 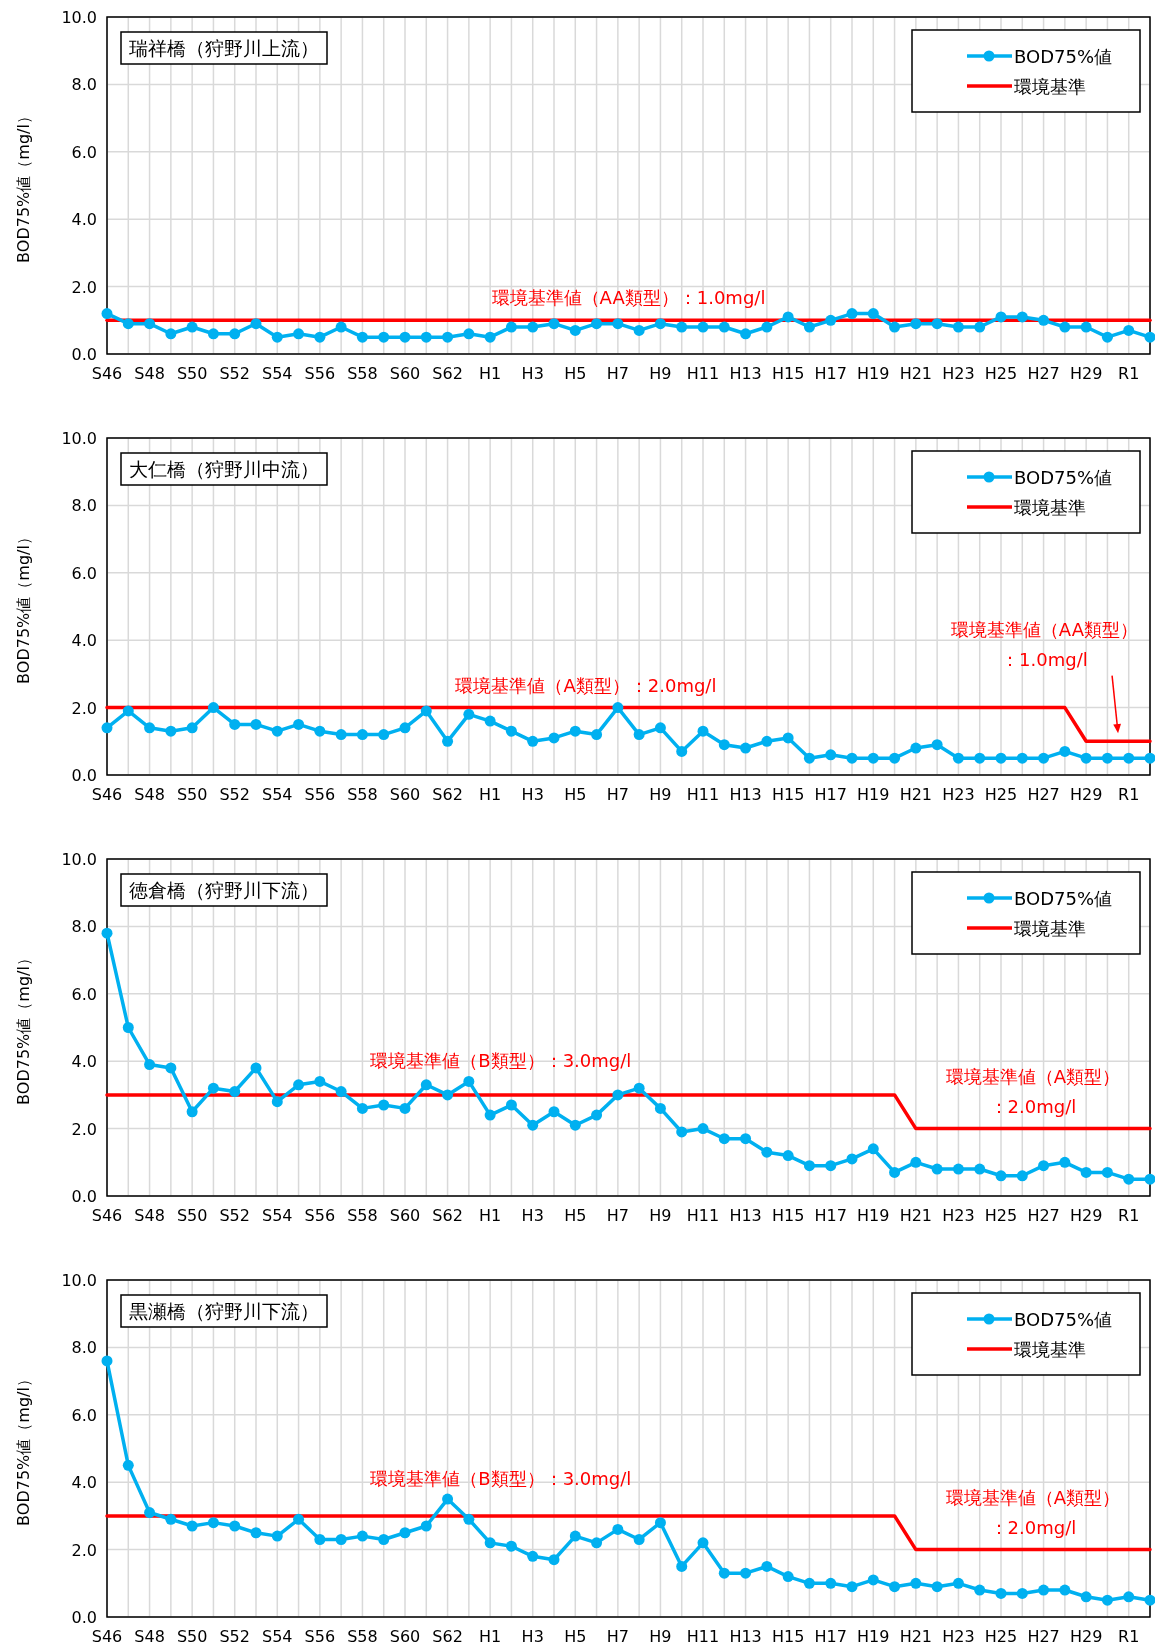 I want to click on x-tick-label: R1, so click(x=1129, y=373).